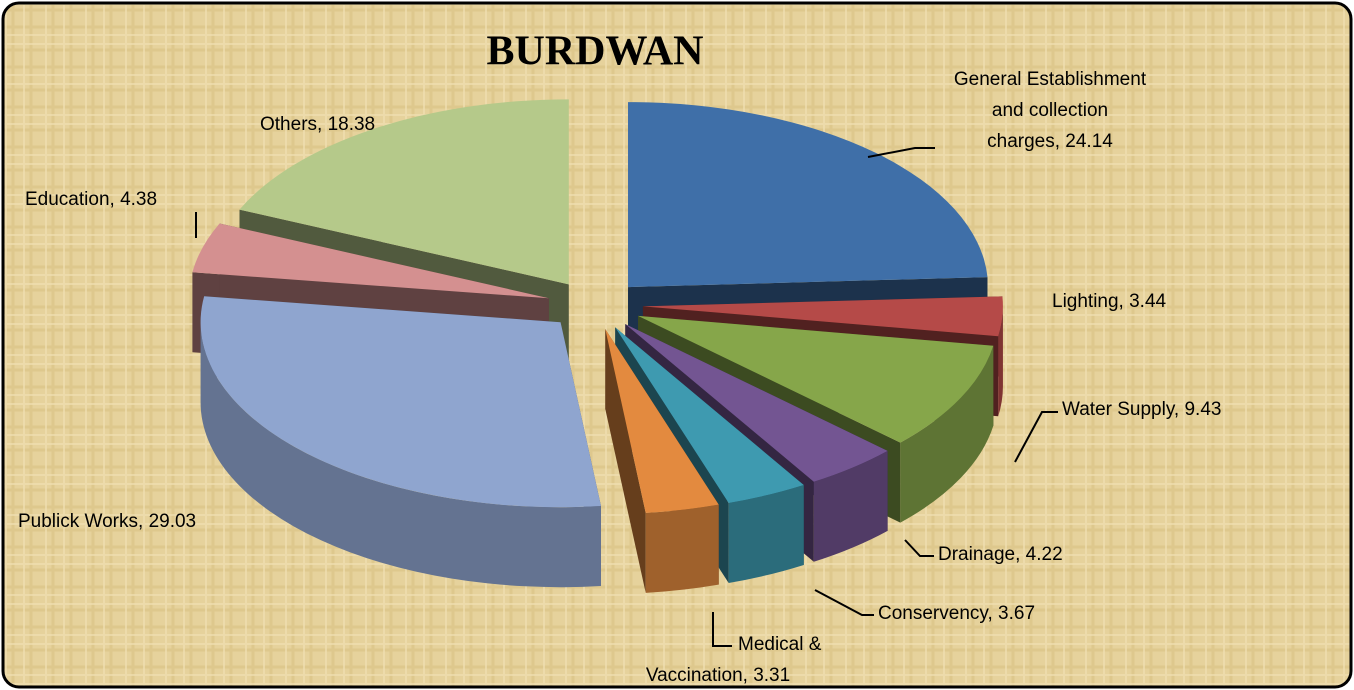 The height and width of the screenshot is (690, 1354). I want to click on data-label: Others, 18.38, so click(317, 124).